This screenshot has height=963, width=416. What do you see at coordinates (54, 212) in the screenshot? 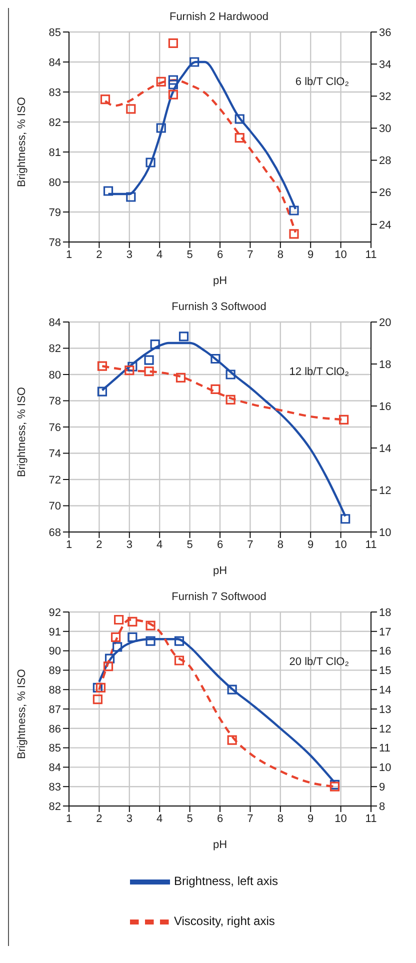
I see `y-tick-label: 79` at bounding box center [54, 212].